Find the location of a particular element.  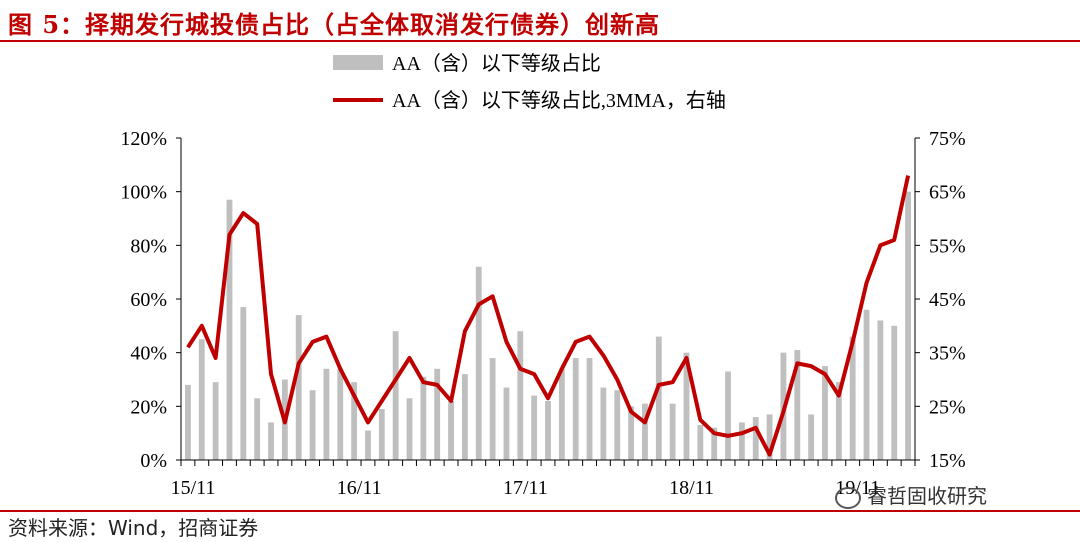

left-tick-label: 40% is located at coordinates (148, 354).